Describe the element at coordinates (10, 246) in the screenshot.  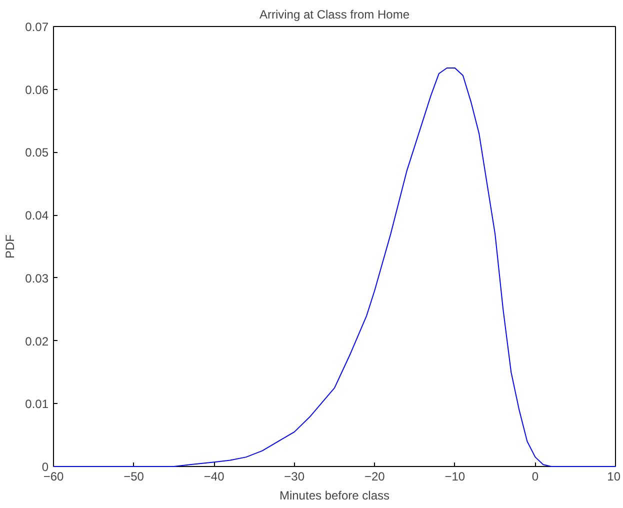
I see `y-axis-title: PDF` at that location.